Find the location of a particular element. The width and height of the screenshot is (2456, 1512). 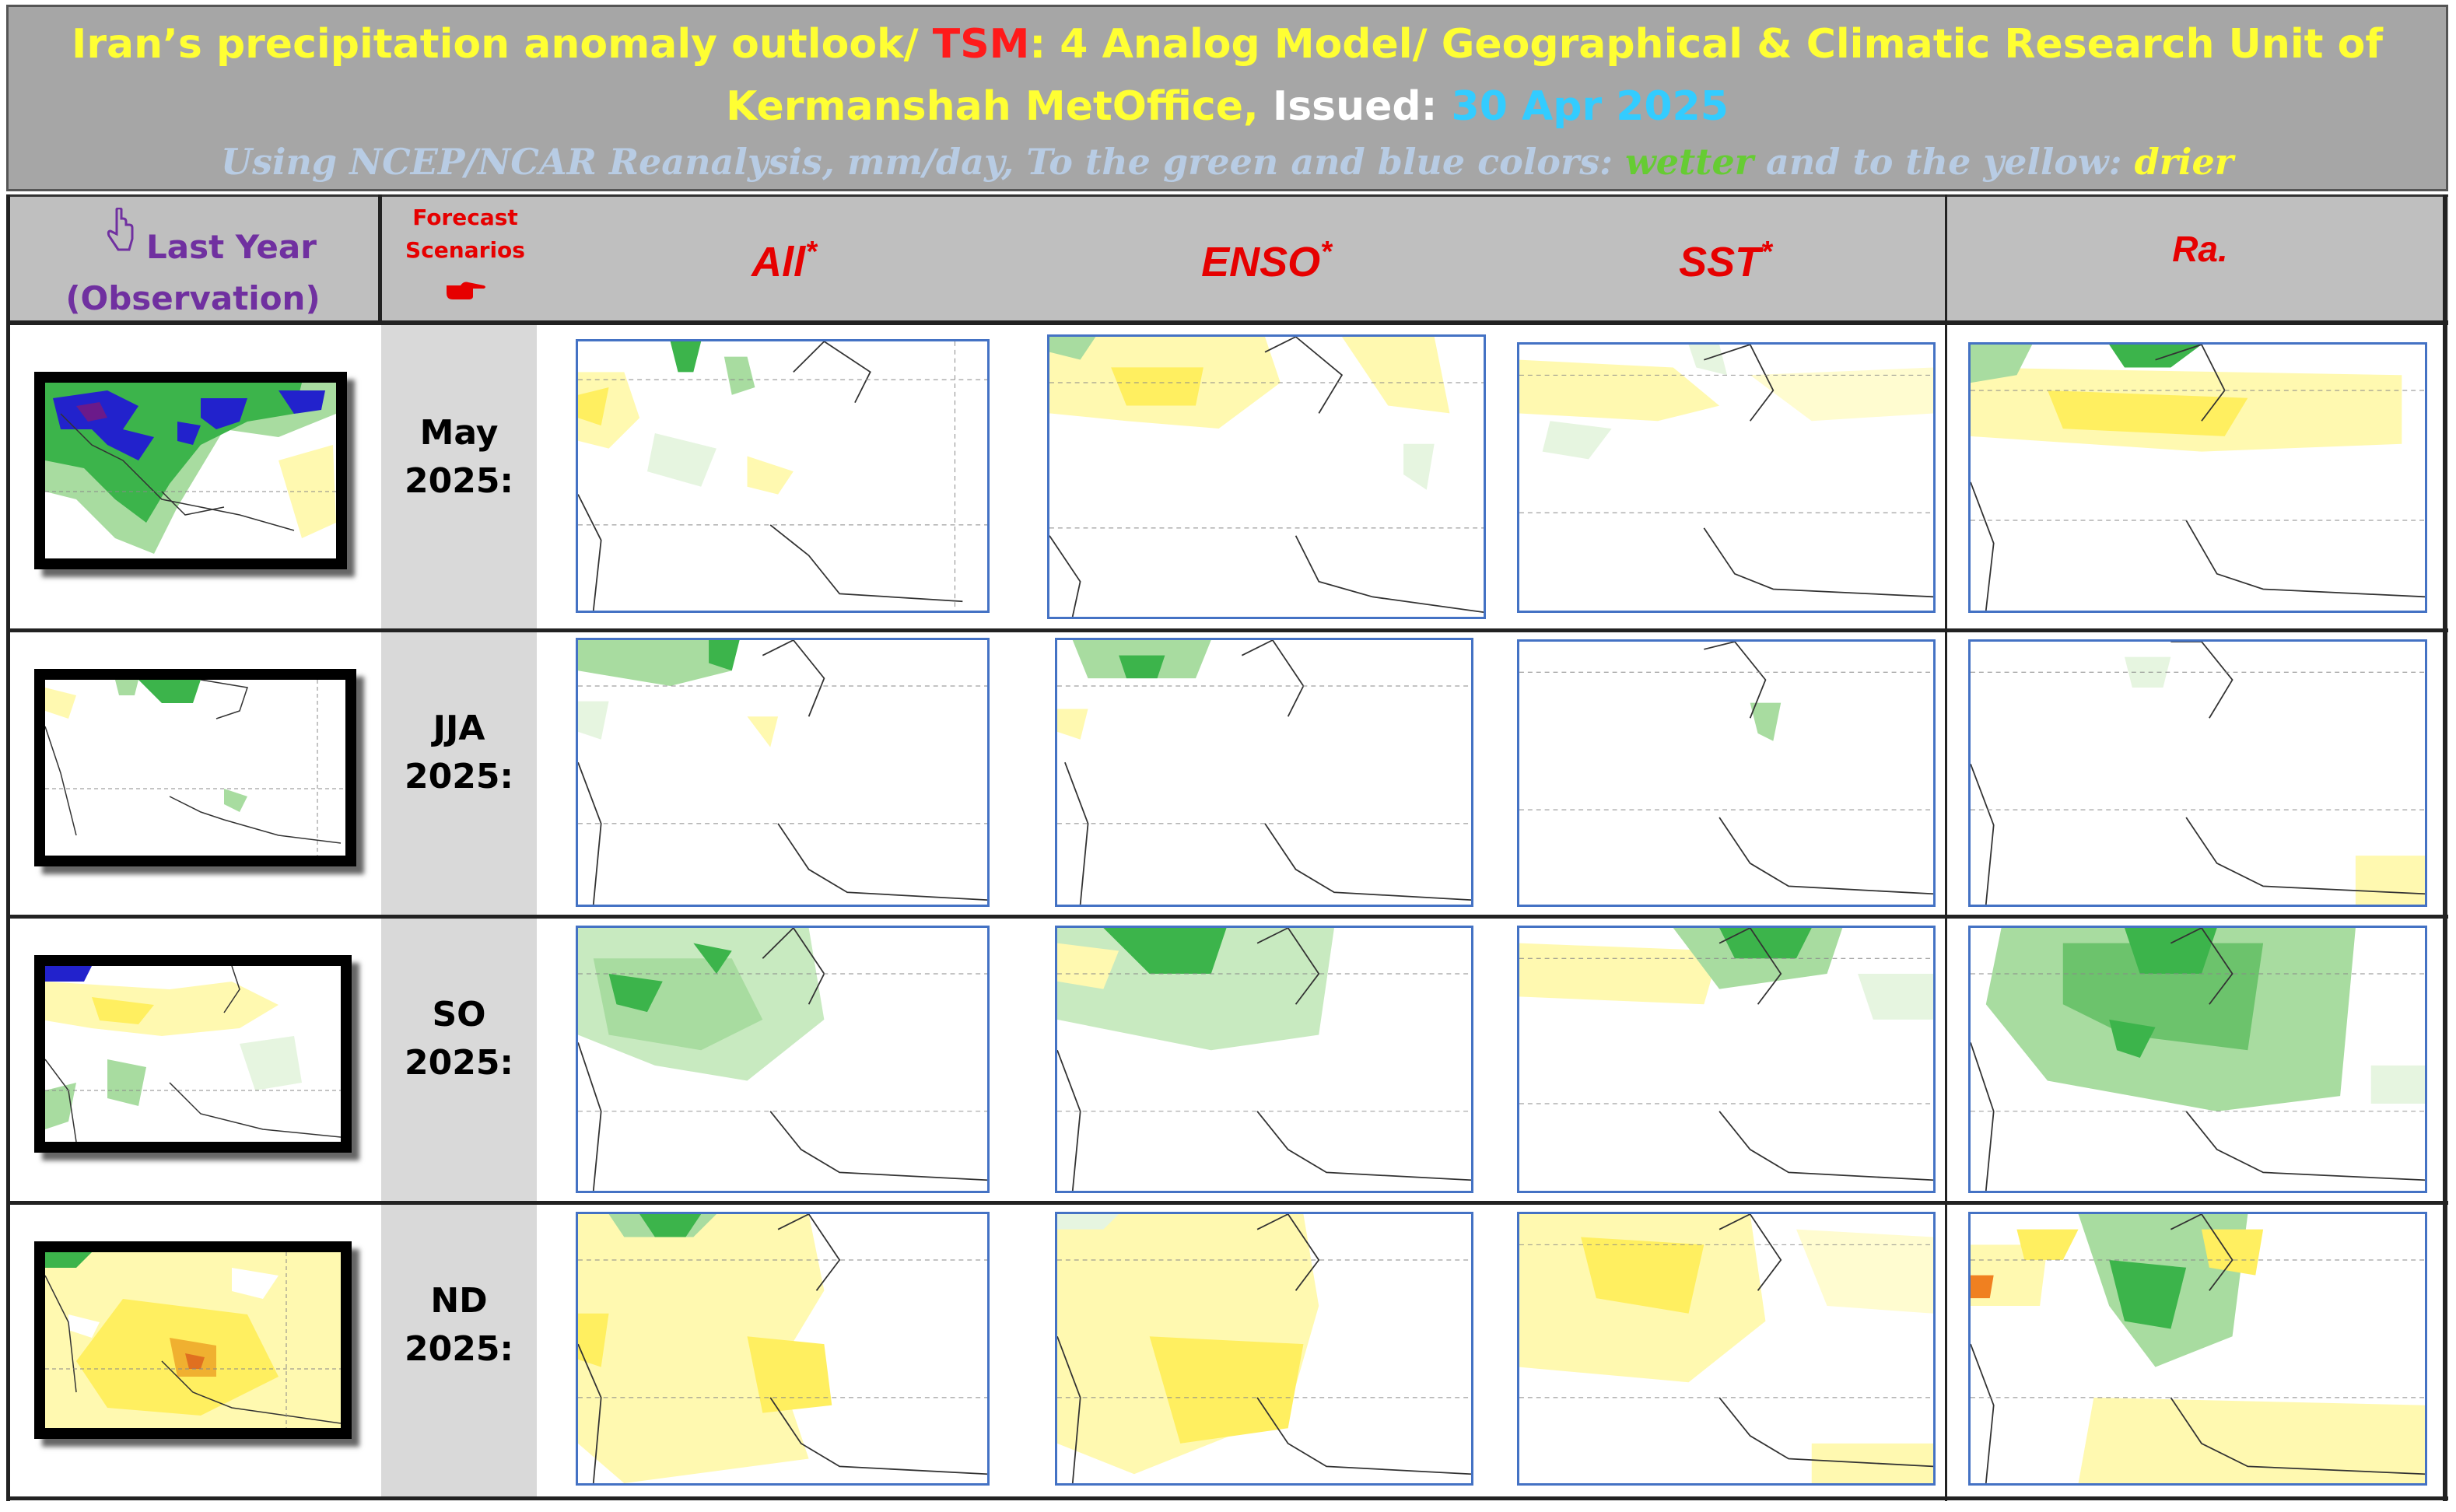

observation-label: (Observation) is located at coordinates (193, 298).